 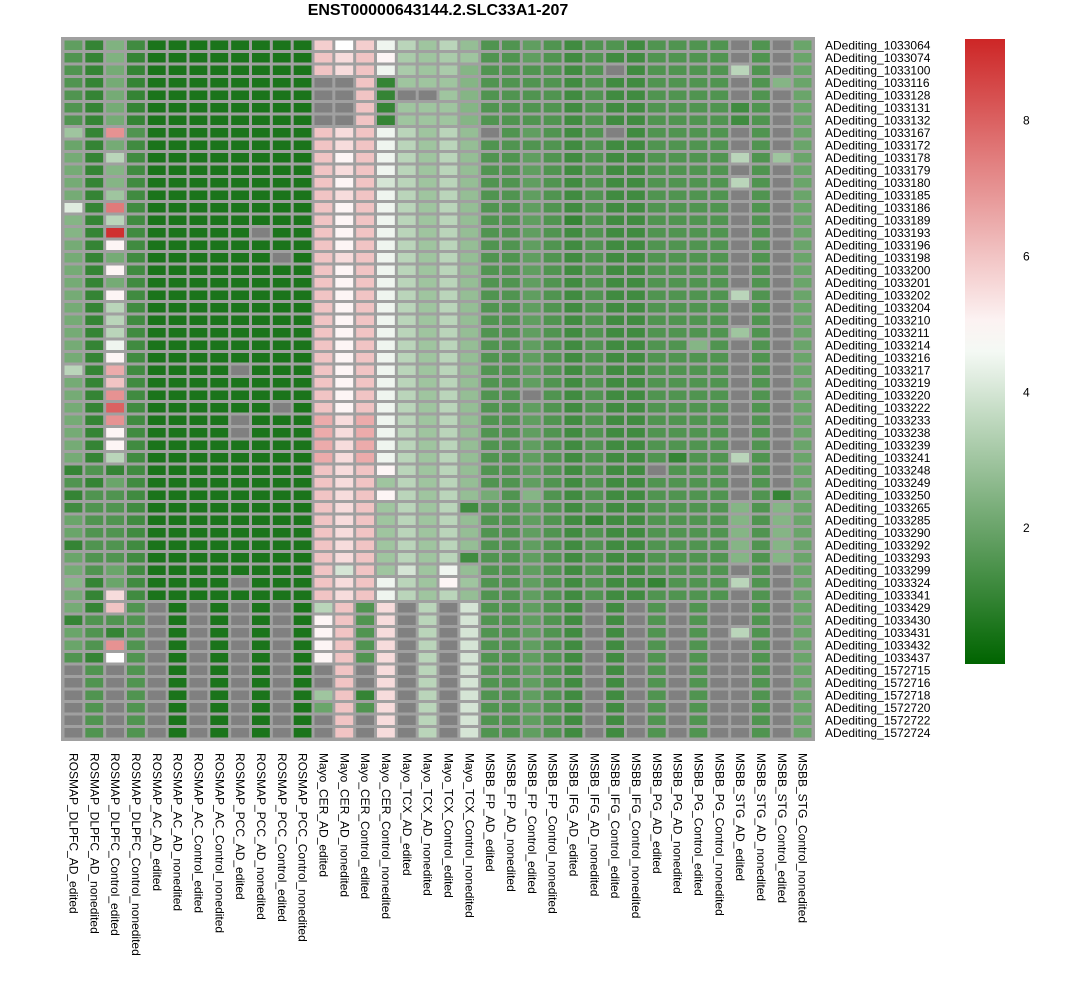 I want to click on column-label: MSBB_IFG_Control_edited, so click(x=615, y=825).